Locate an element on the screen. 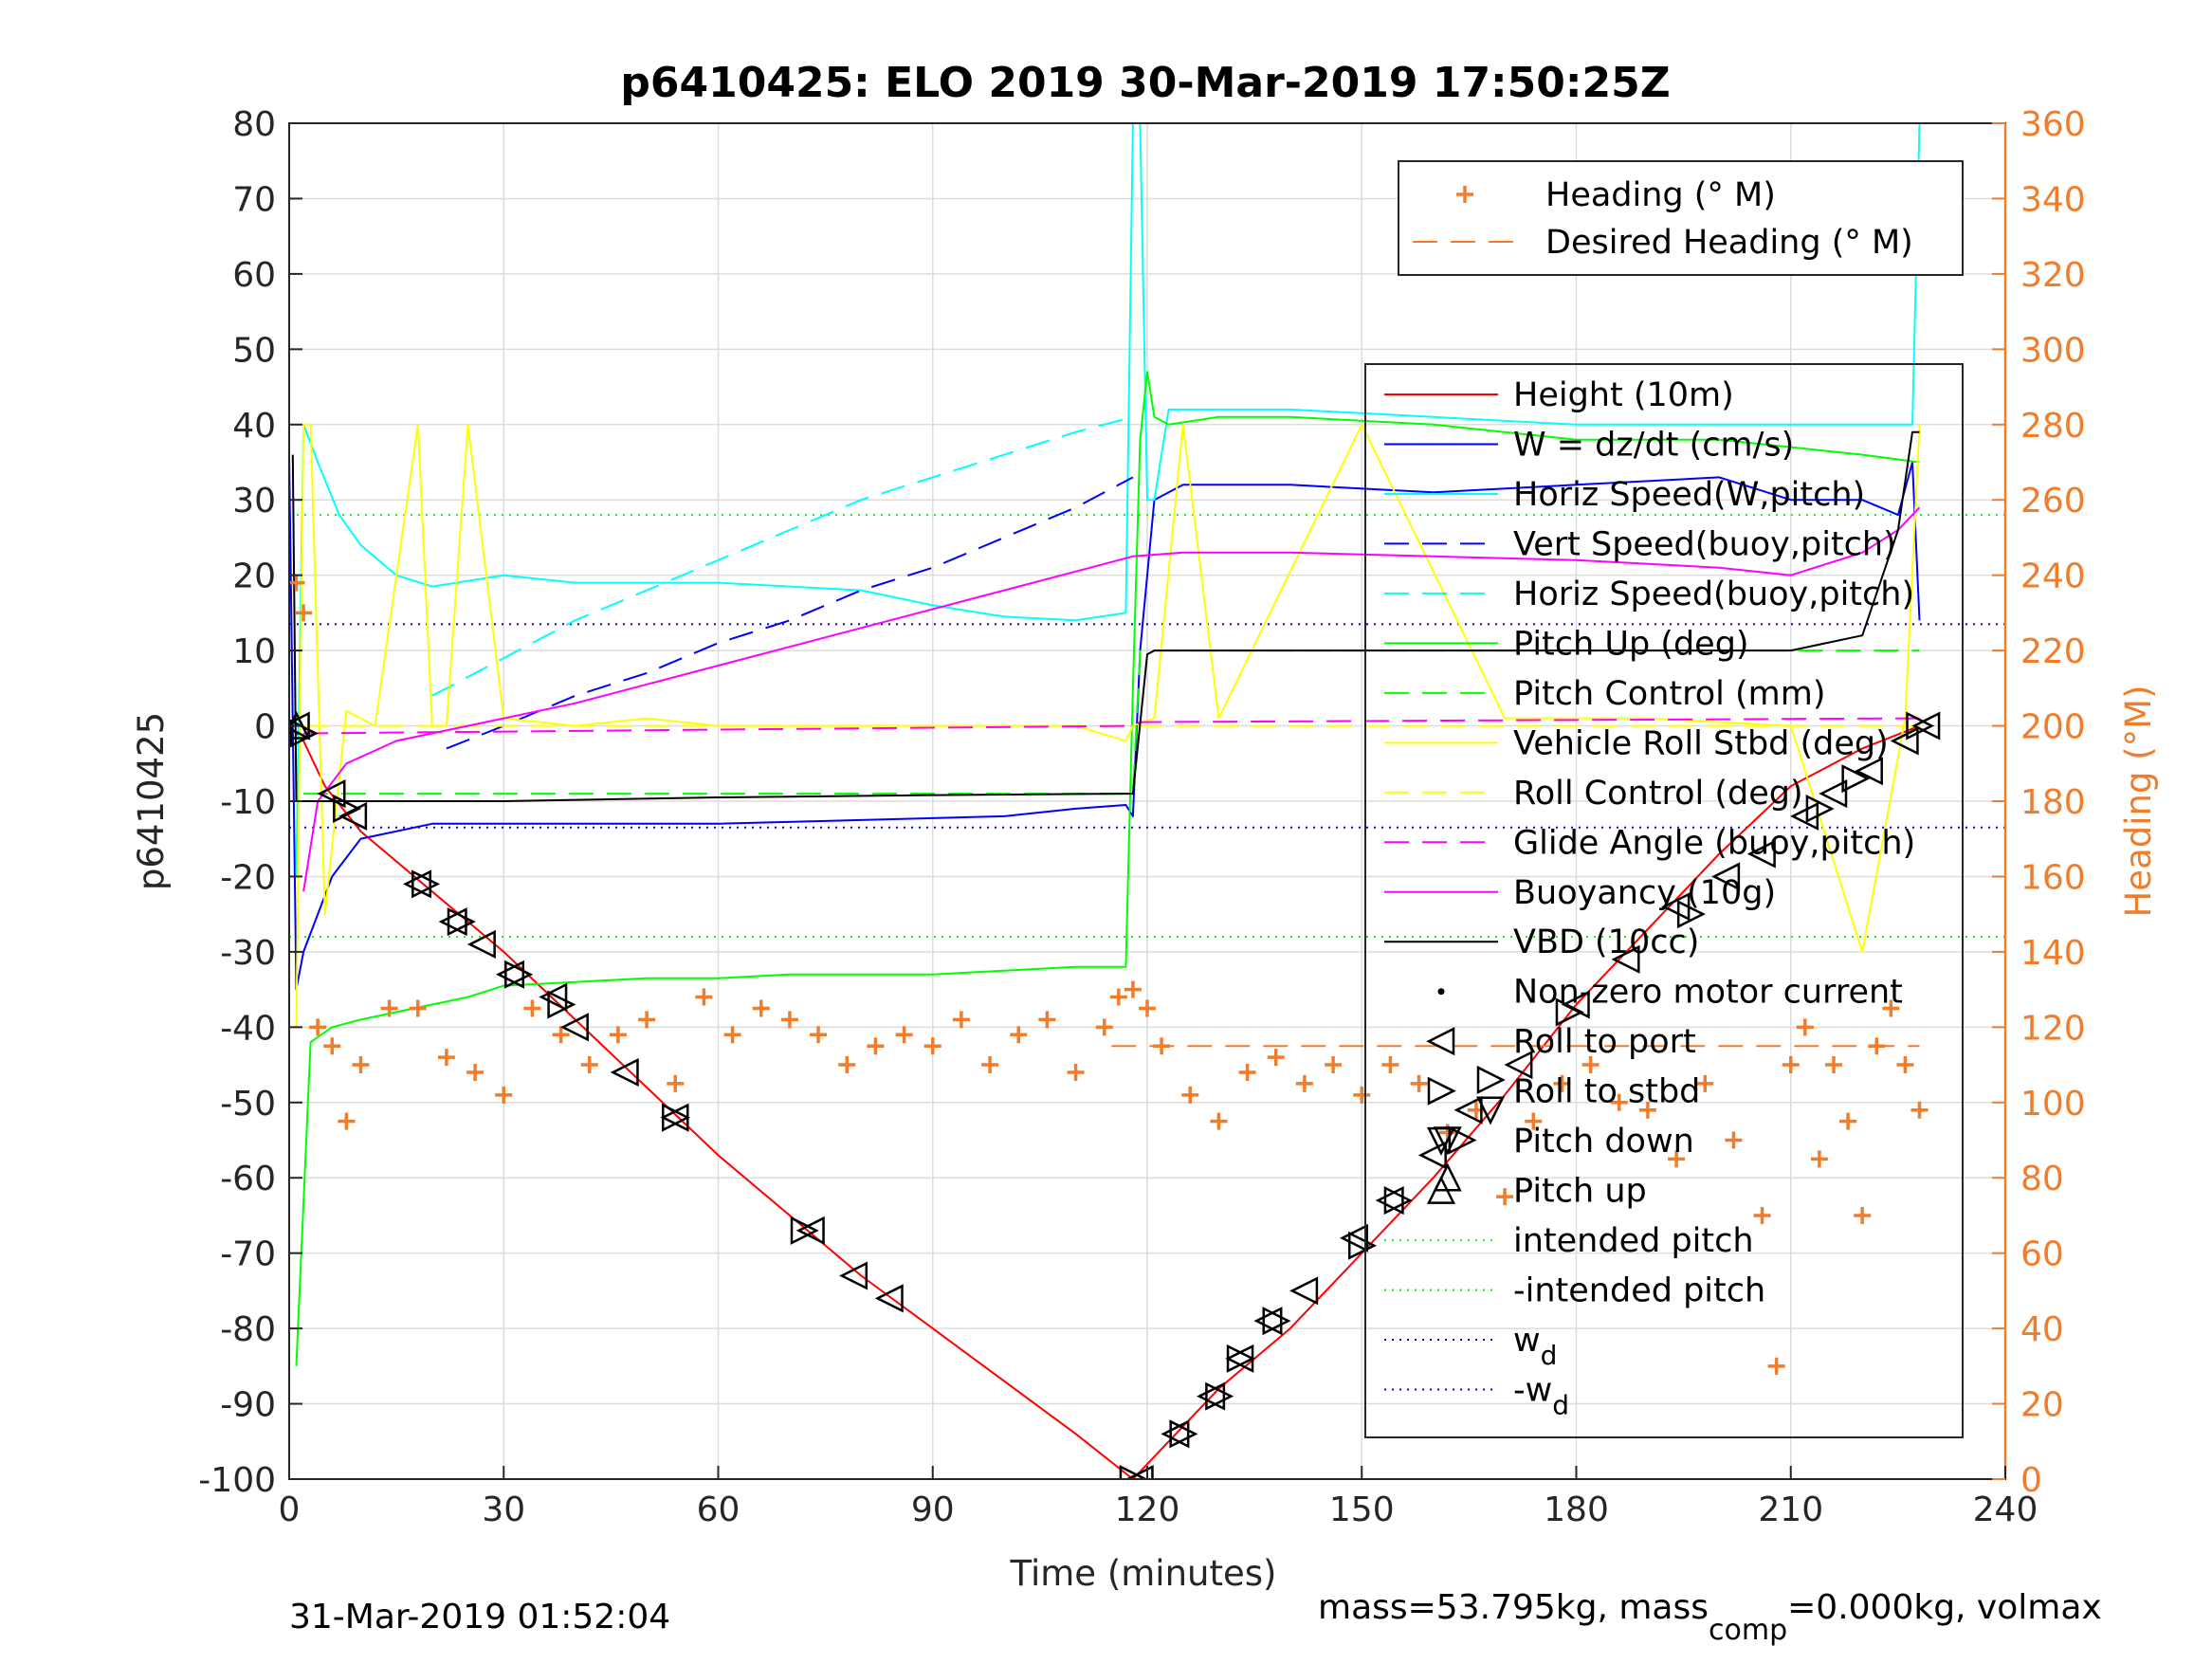 The height and width of the screenshot is (1664, 2212). y-left-tick-label: 70 is located at coordinates (254, 199).